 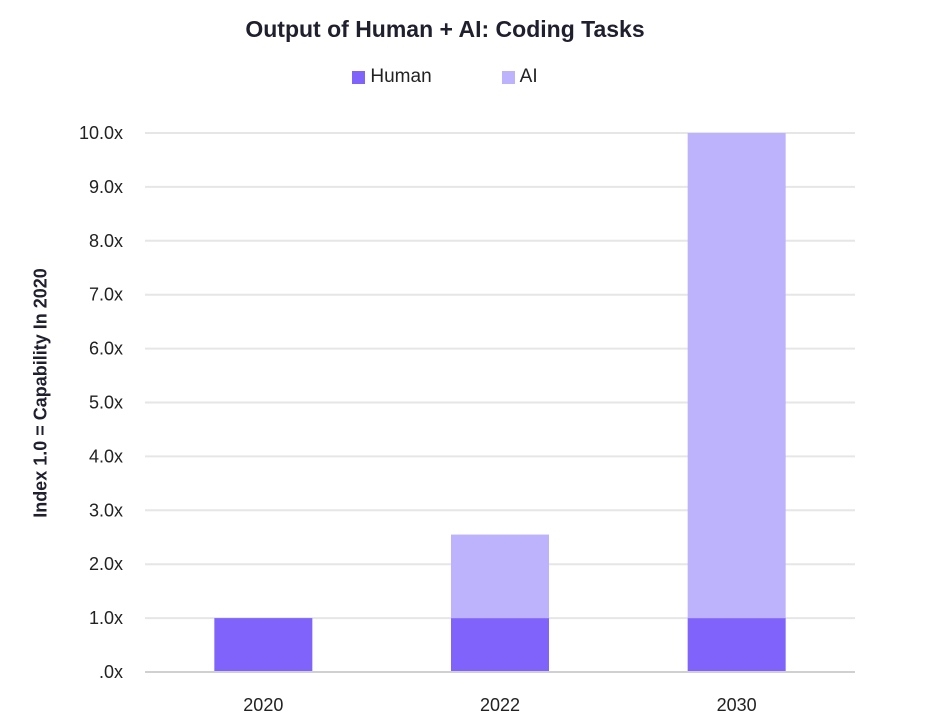 I want to click on y-tick-label: 3.0x, so click(x=106, y=510).